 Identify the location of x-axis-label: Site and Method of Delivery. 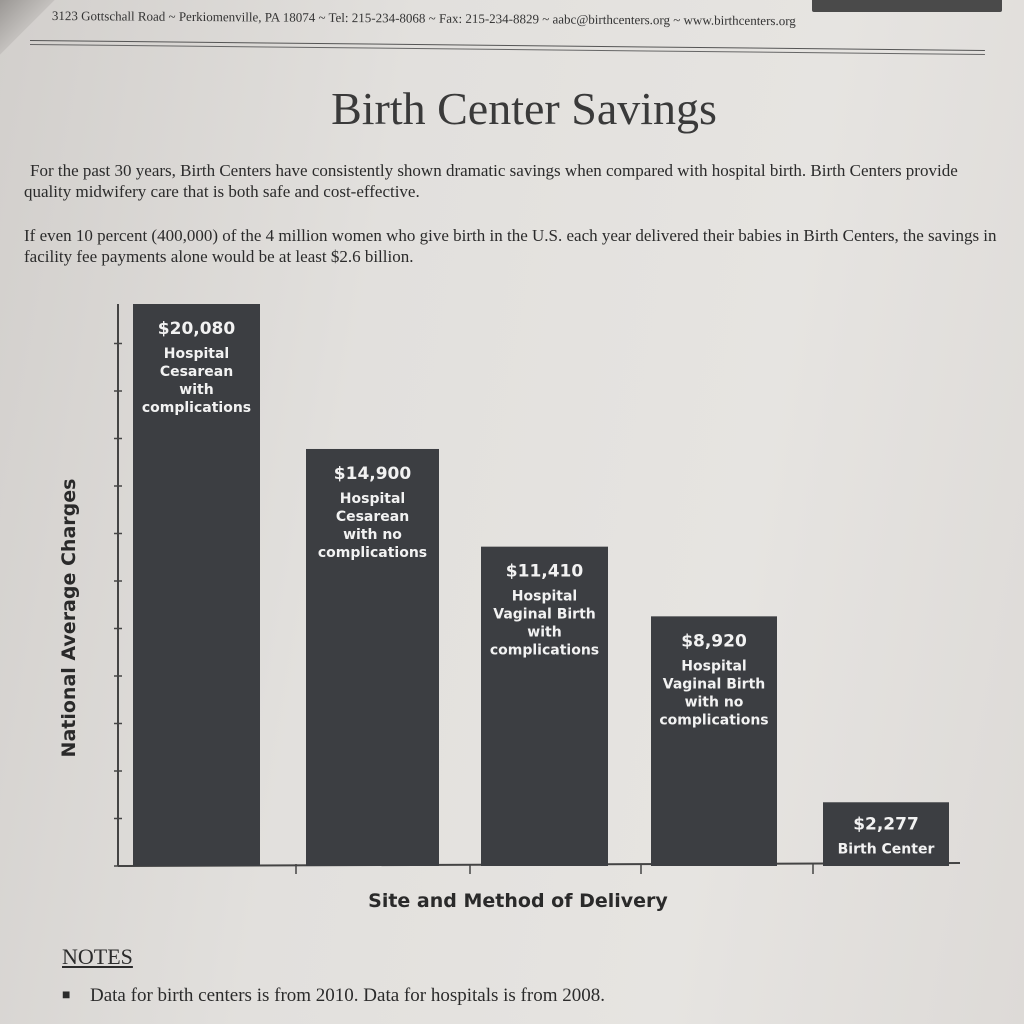
(518, 901).